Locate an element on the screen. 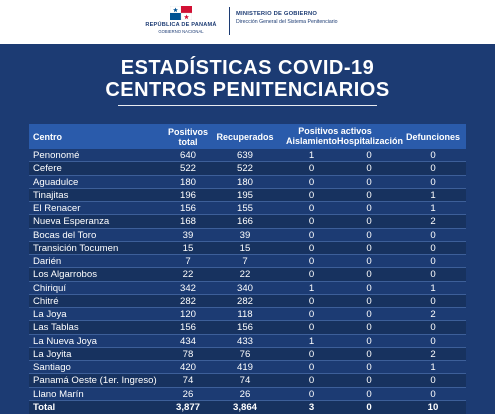  total-recuperados: 3,864 is located at coordinates (244, 407).